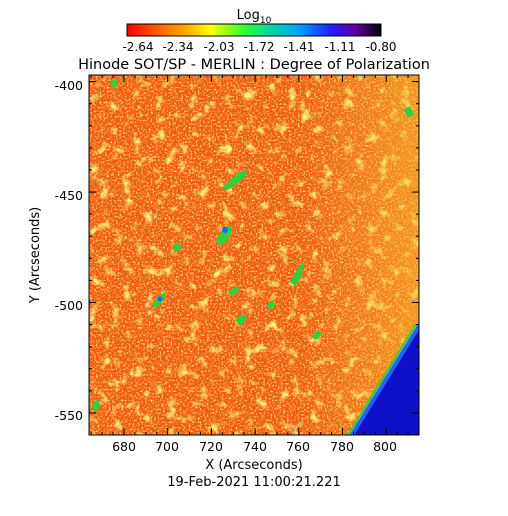 The height and width of the screenshot is (516, 508). What do you see at coordinates (298, 47) in the screenshot?
I see `colorbar-tick-label: -1.41` at bounding box center [298, 47].